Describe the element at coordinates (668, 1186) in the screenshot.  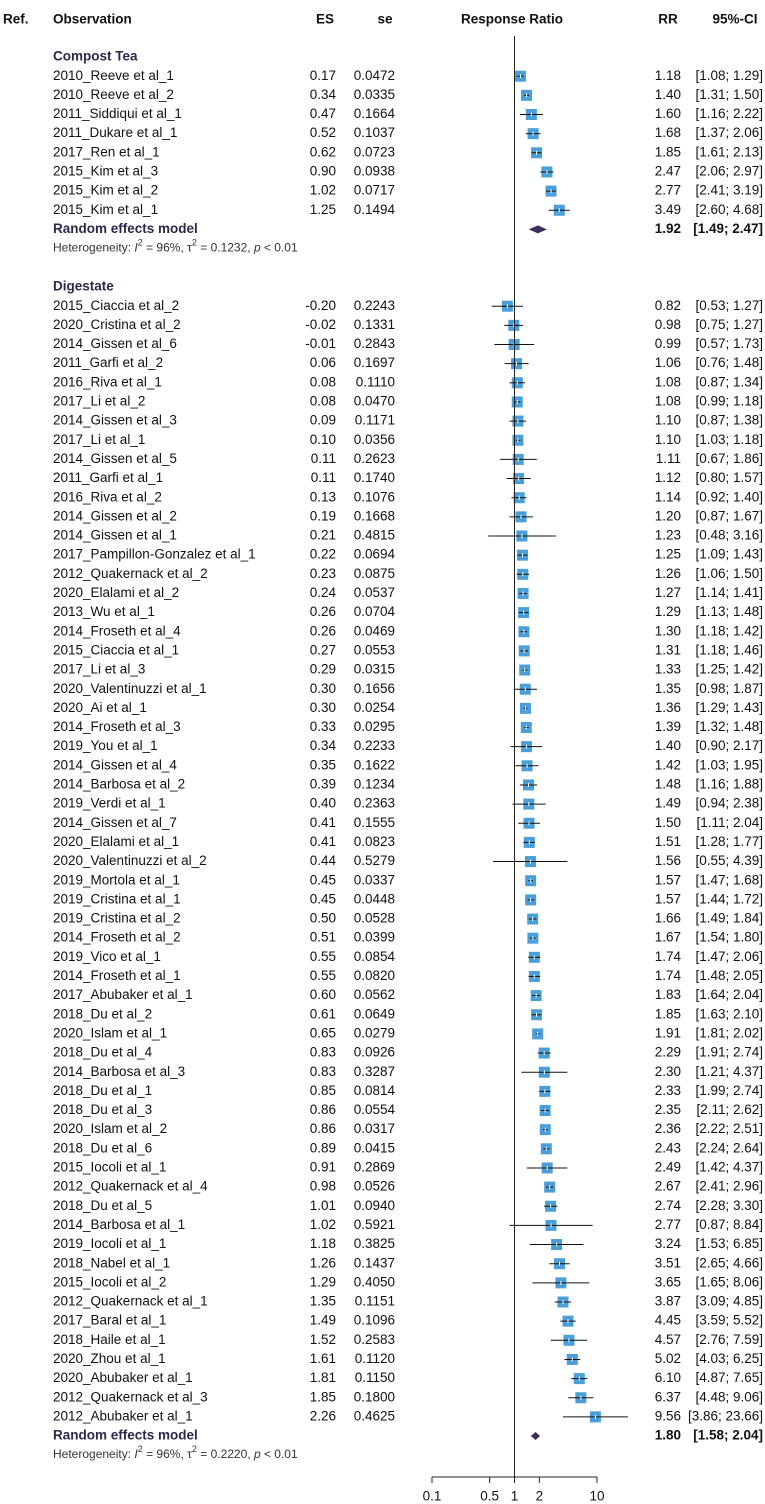
I see `rr-value: 2.67` at that location.